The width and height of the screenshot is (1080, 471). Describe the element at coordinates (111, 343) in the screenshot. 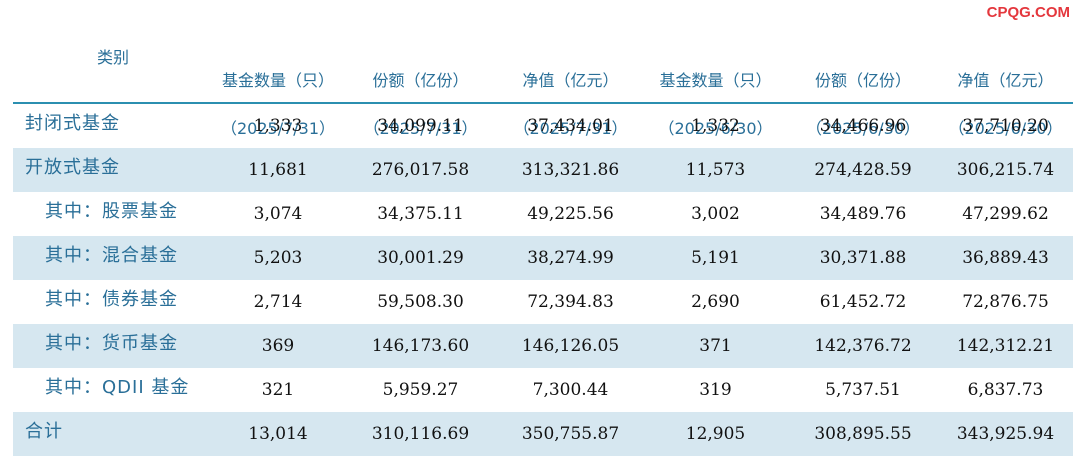

I see `row-label: 其中：货币基金` at that location.